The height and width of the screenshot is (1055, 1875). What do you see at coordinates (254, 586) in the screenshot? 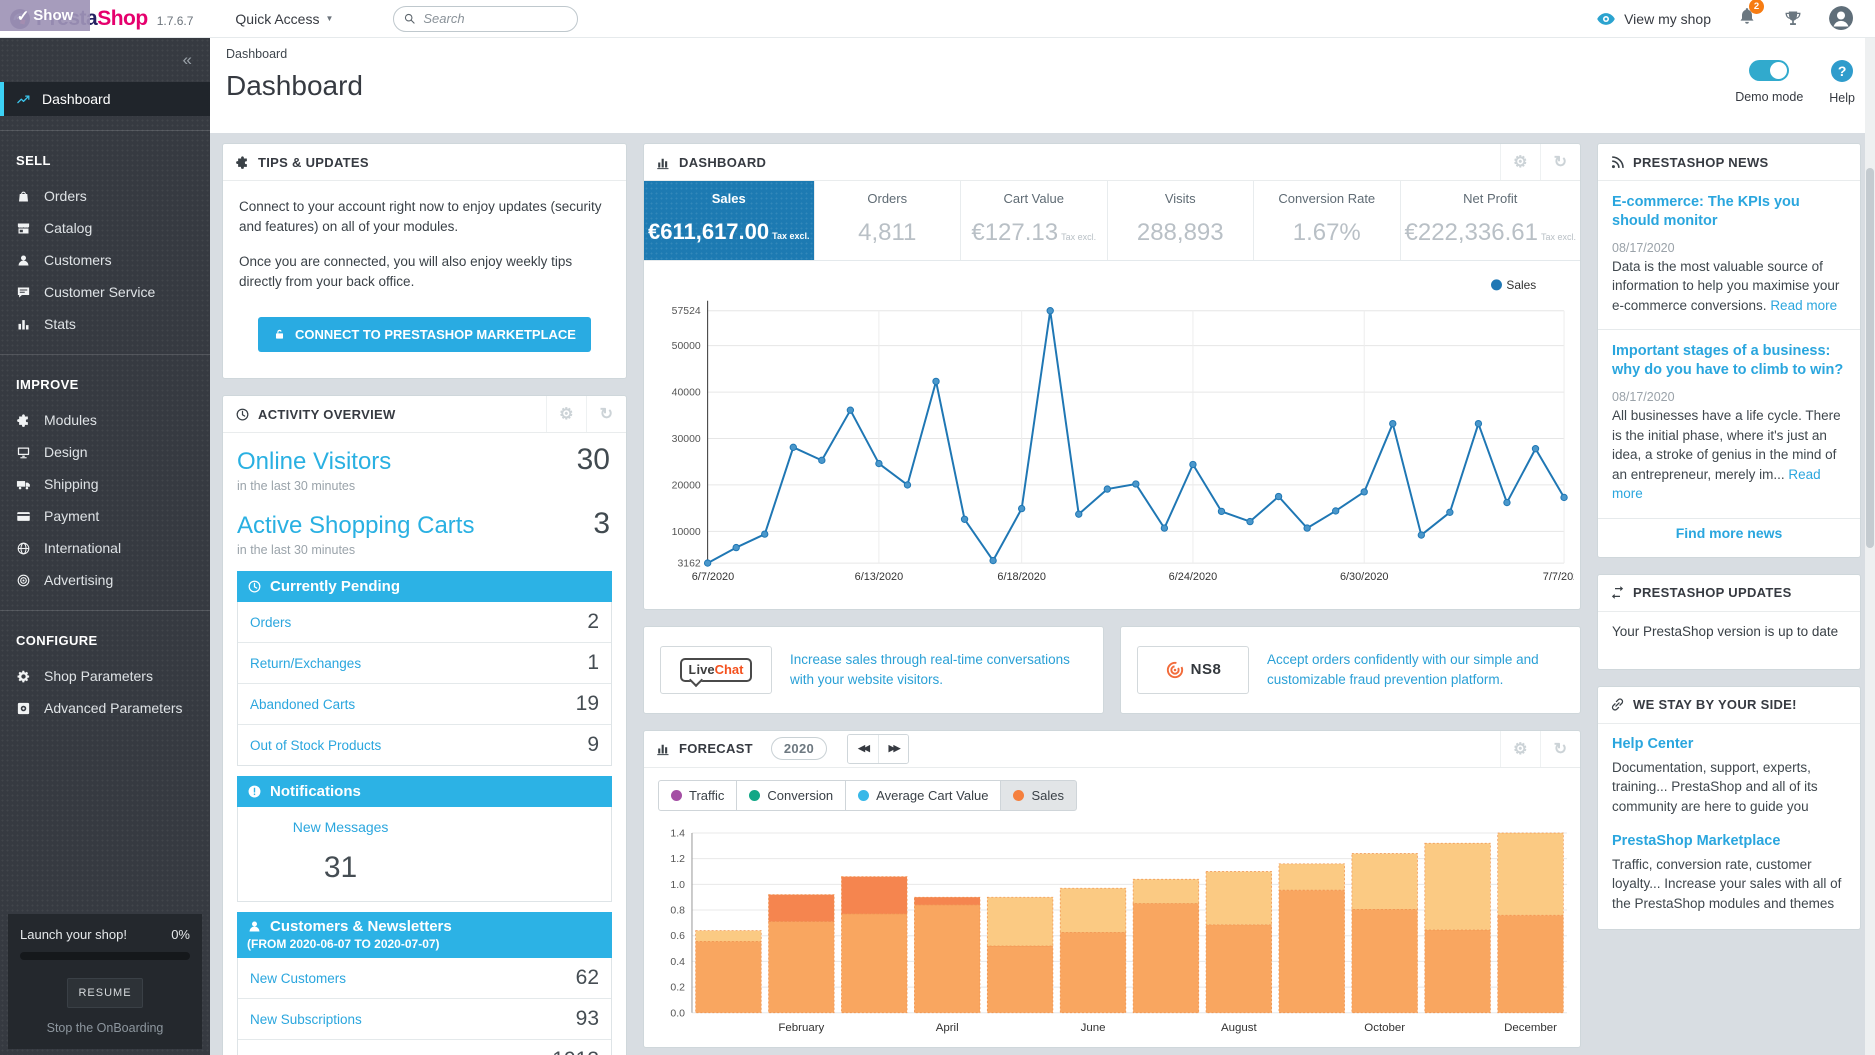
I see `clock-icon` at bounding box center [254, 586].